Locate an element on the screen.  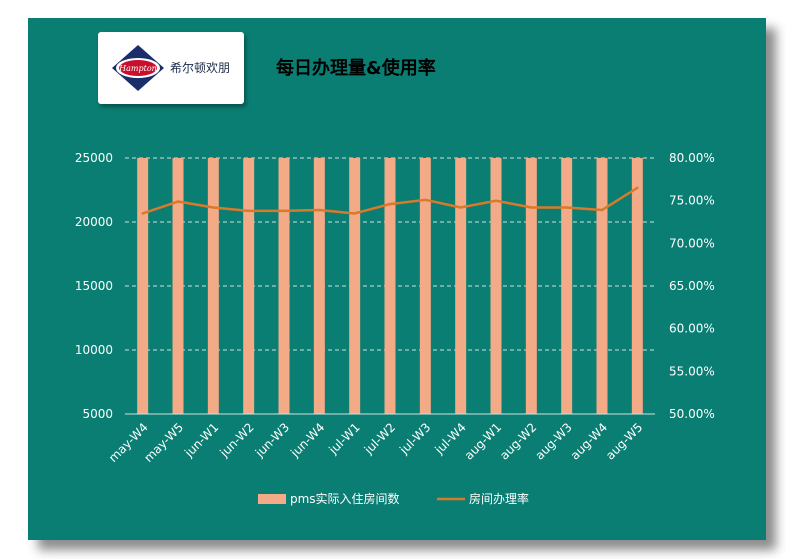
y2-tick-label: 75.00% is located at coordinates (692, 201).